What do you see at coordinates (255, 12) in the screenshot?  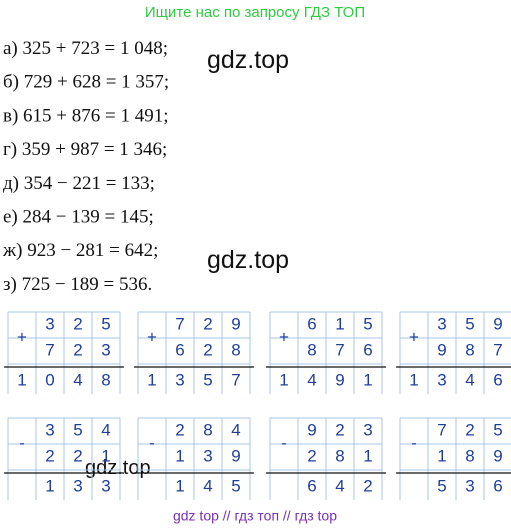 I see `header: Ищите нас по запросу ГДЗ ТОП` at bounding box center [255, 12].